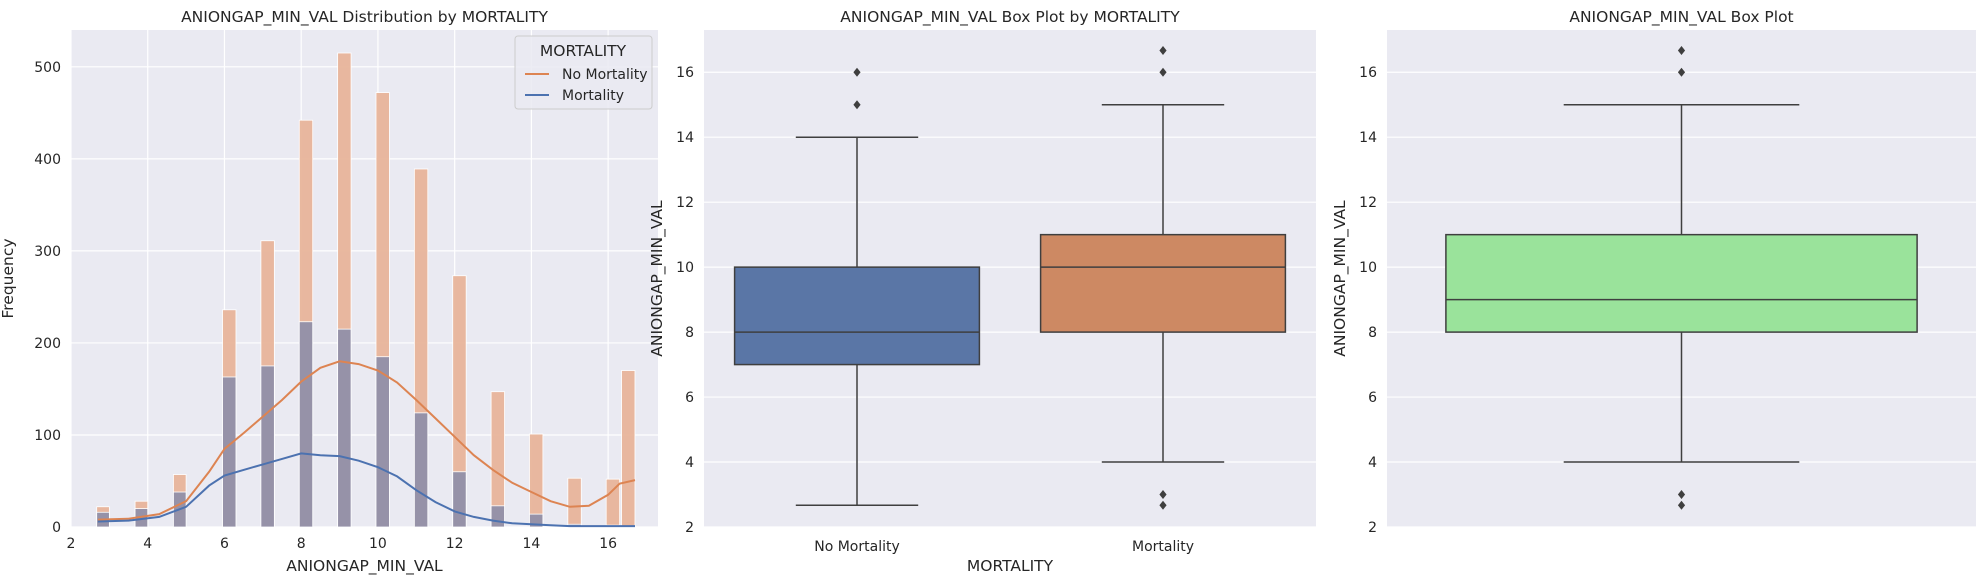 The width and height of the screenshot is (1984, 584). I want to click on x-tick-label: Mortality, so click(1163, 547).